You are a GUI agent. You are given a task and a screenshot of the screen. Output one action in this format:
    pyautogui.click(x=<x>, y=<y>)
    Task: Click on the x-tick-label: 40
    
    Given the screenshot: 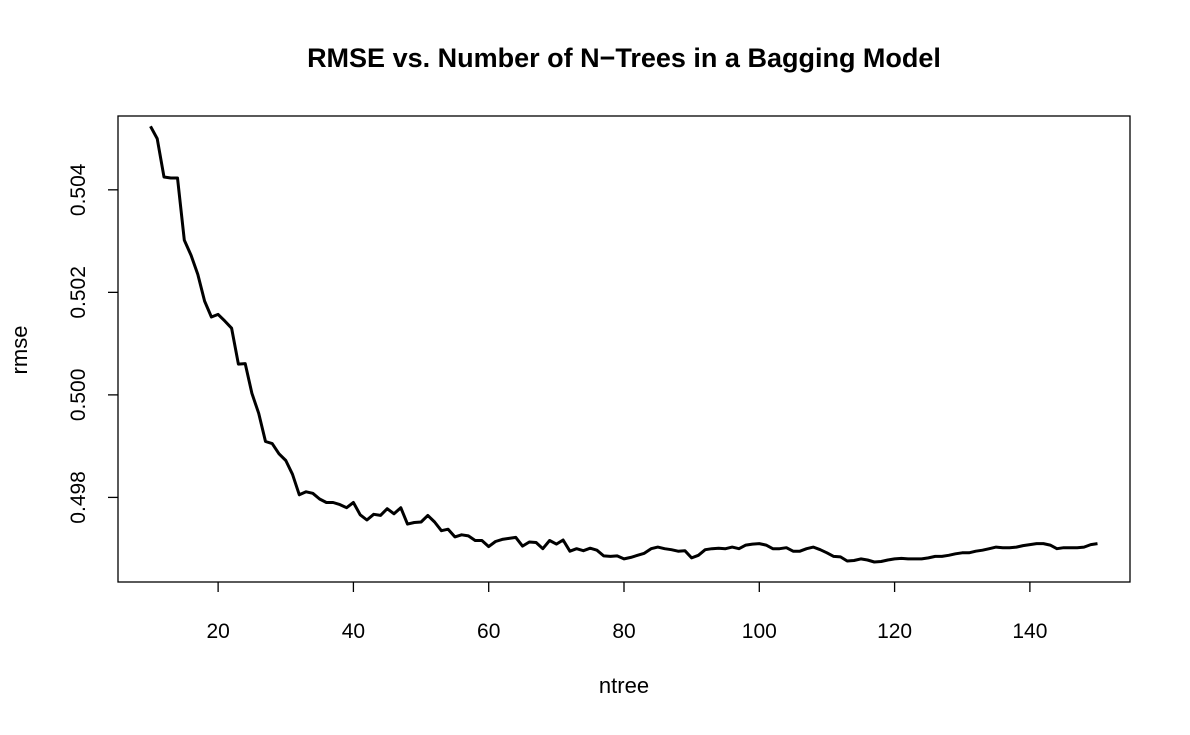 What is the action you would take?
    pyautogui.click(x=353, y=631)
    